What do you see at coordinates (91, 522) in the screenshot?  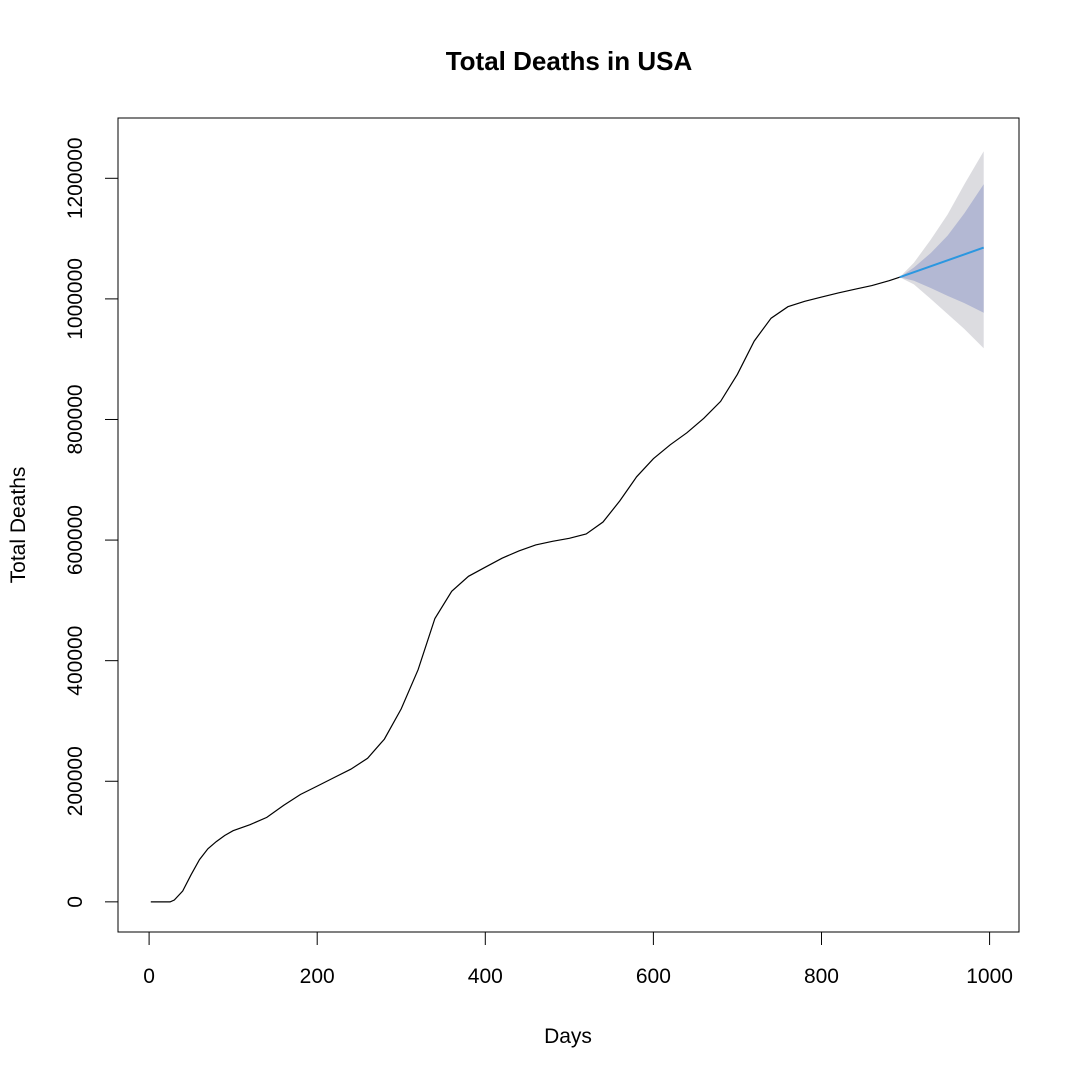 I see `y-axis: 0 200000 400000 600000 800000 1000000 1200000` at bounding box center [91, 522].